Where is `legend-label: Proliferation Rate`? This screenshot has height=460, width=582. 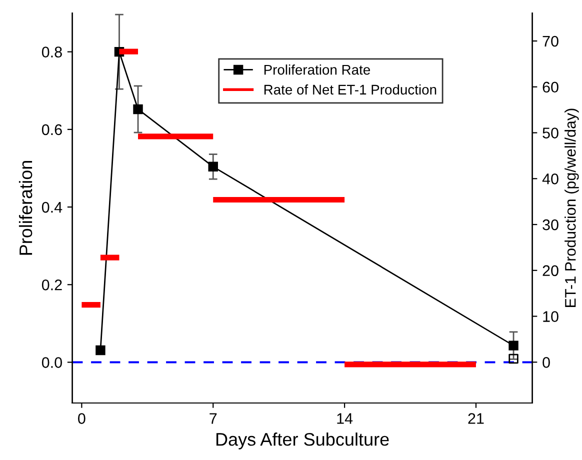
legend-label: Proliferation Rate is located at coordinates (317, 69).